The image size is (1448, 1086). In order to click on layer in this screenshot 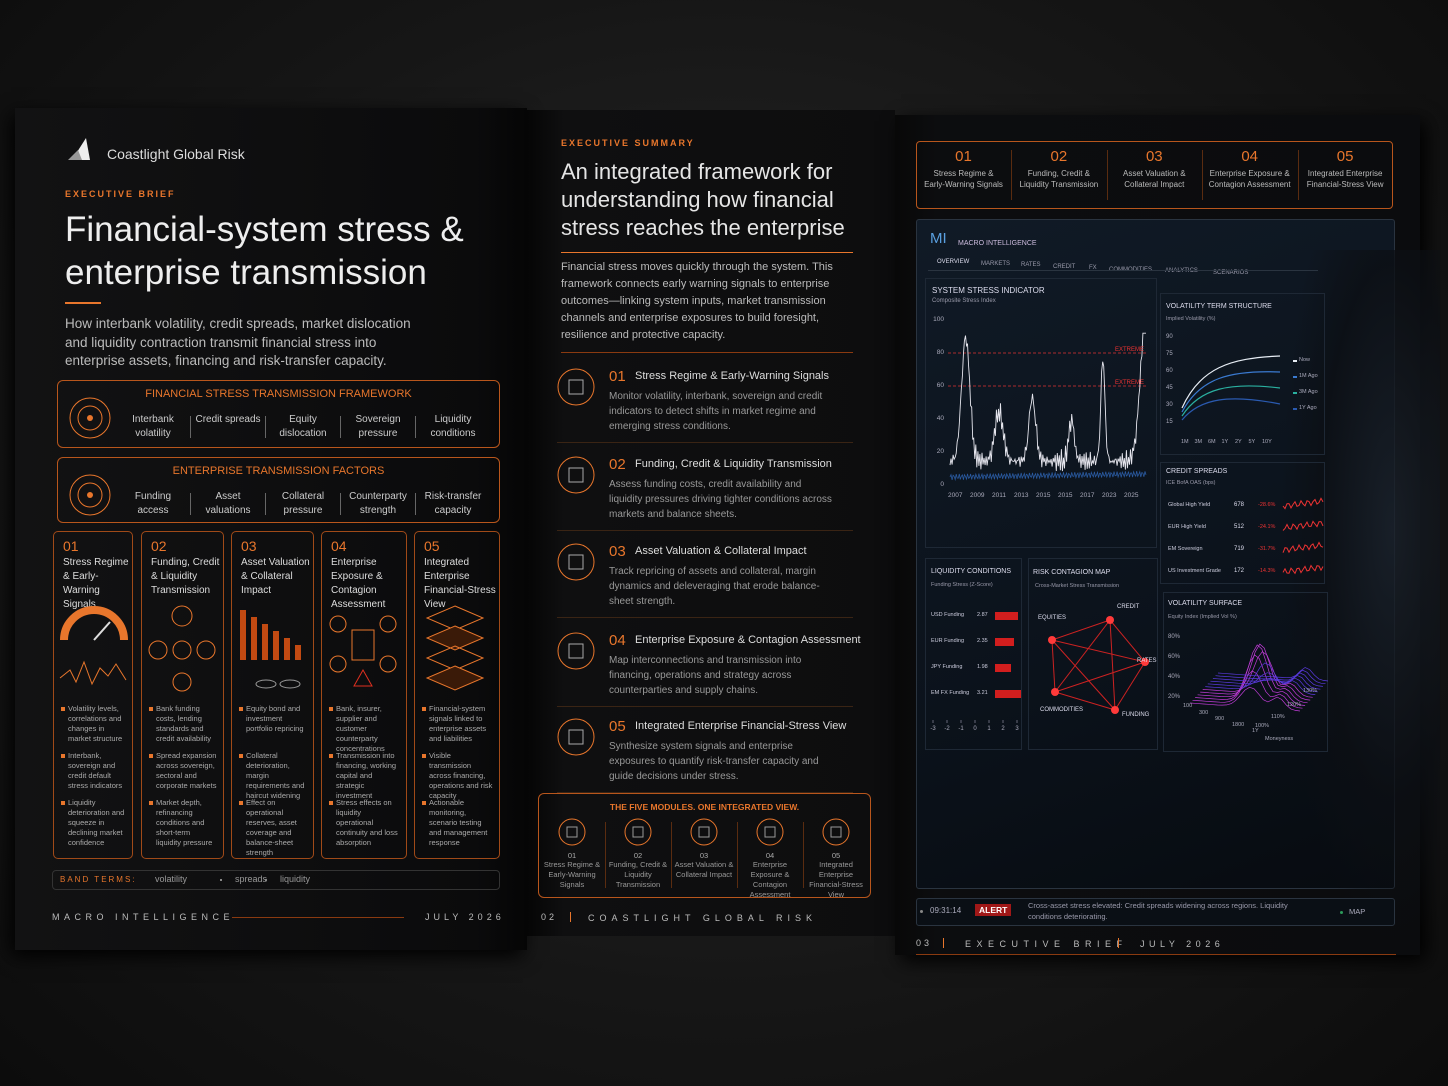, I will do `click(455, 678)`.